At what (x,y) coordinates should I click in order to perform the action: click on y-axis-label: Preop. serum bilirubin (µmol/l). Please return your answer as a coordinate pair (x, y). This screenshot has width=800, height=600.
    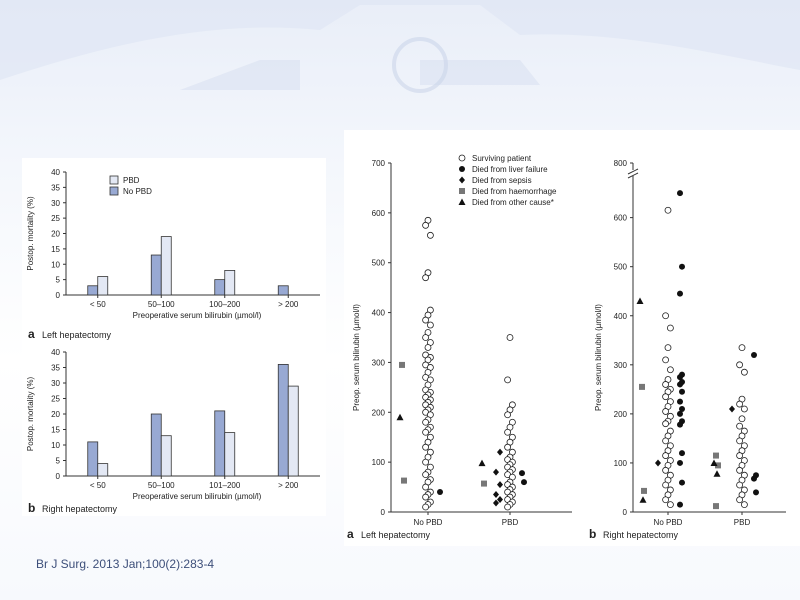
    Looking at the image, I should click on (598, 357).